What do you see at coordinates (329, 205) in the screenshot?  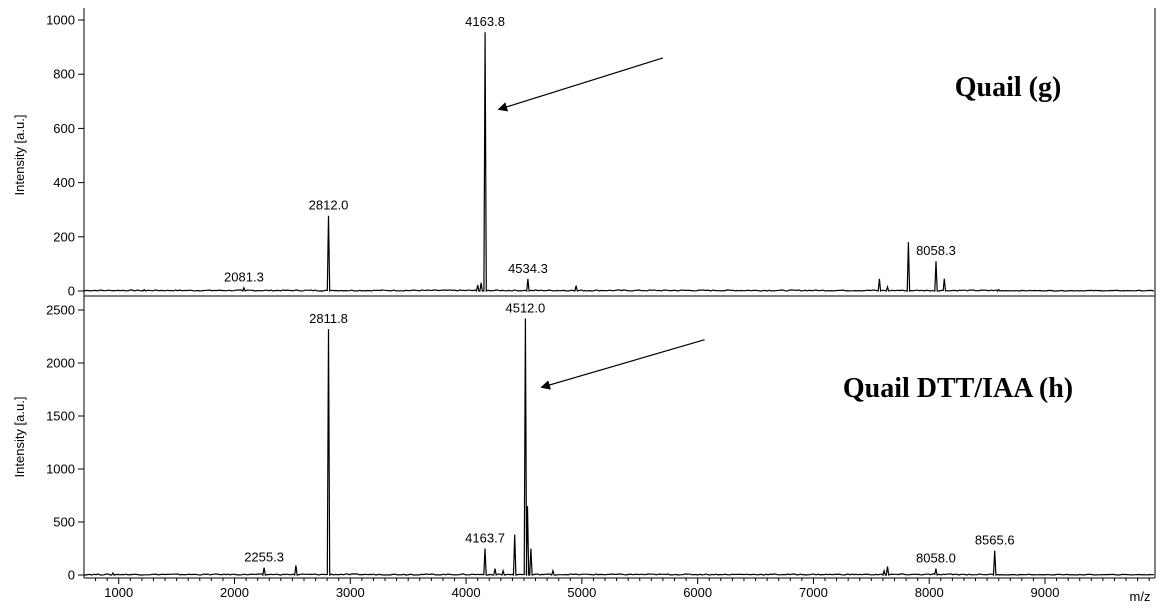 I see `peak-label: 2812.0` at bounding box center [329, 205].